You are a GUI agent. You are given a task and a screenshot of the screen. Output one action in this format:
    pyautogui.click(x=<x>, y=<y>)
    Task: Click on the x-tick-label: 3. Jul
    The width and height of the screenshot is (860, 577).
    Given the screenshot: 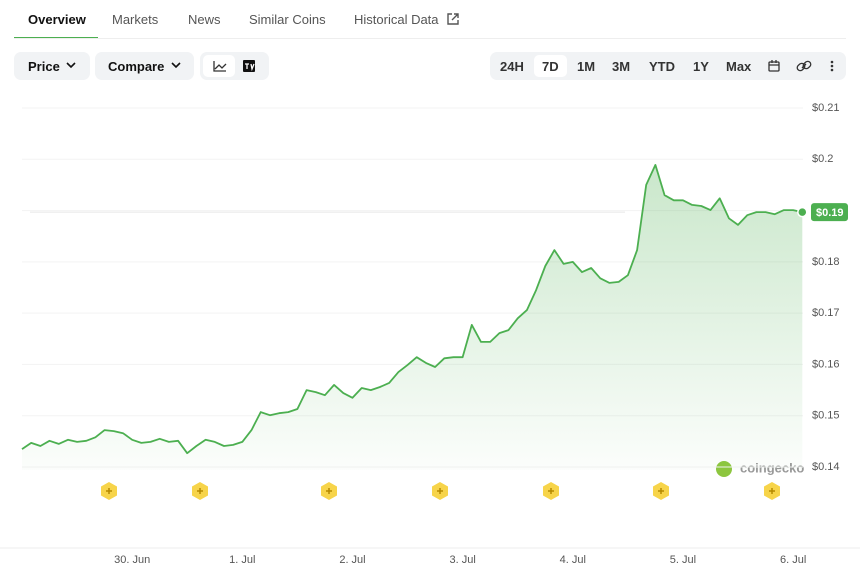 What is the action you would take?
    pyautogui.click(x=462, y=560)
    